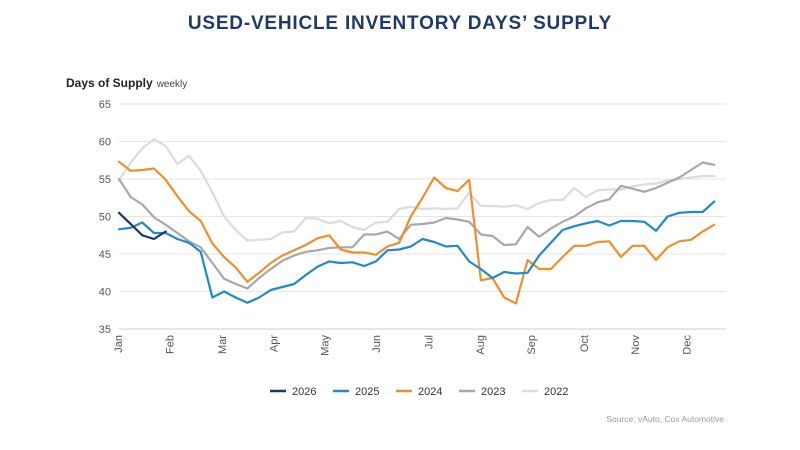 The height and width of the screenshot is (450, 800). What do you see at coordinates (274, 343) in the screenshot?
I see `x-tick-apr: Apr` at bounding box center [274, 343].